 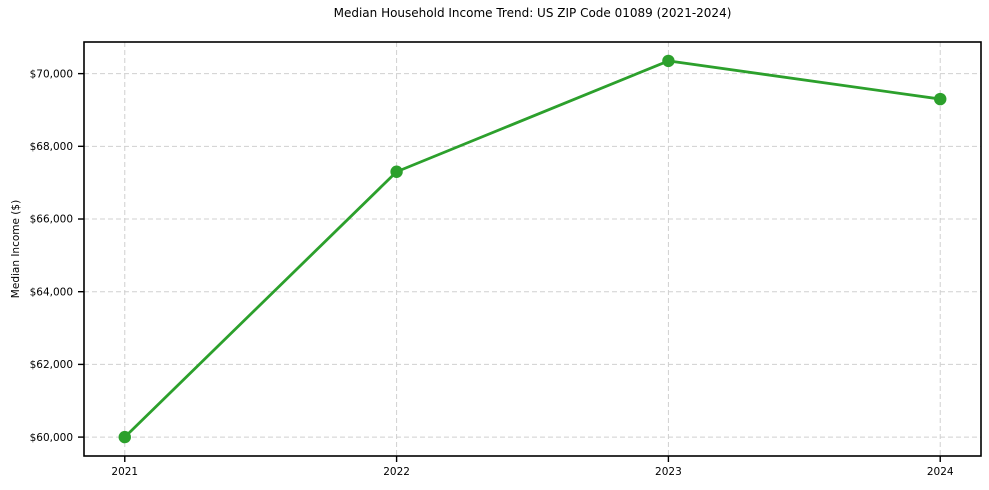 What do you see at coordinates (124, 437) in the screenshot?
I see `data-point-2021` at bounding box center [124, 437].